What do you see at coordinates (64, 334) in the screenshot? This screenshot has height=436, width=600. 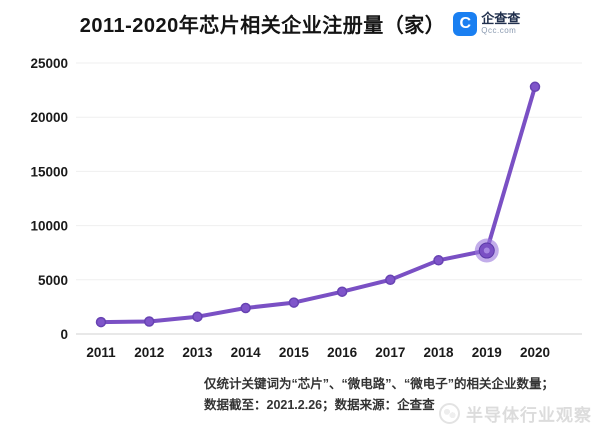 I see `y-tick-label: 0` at bounding box center [64, 334].